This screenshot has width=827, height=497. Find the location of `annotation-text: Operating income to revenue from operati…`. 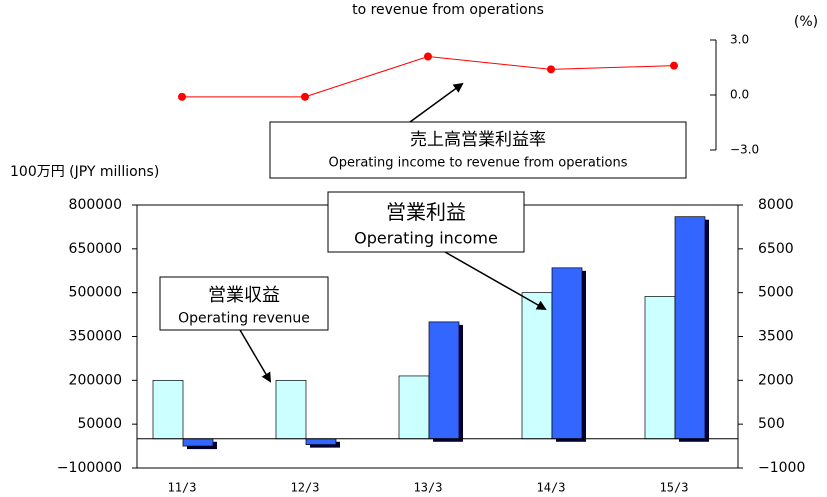

annotation-text: Operating income to revenue from operati… is located at coordinates (478, 163).